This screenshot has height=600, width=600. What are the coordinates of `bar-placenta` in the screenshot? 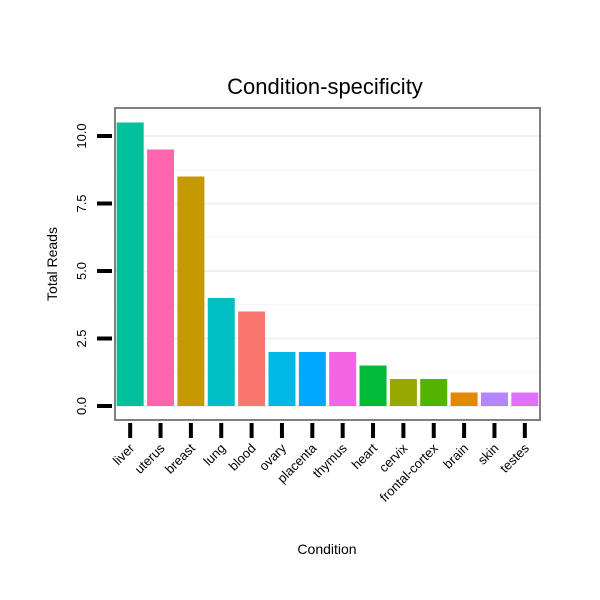 It's located at (312, 379).